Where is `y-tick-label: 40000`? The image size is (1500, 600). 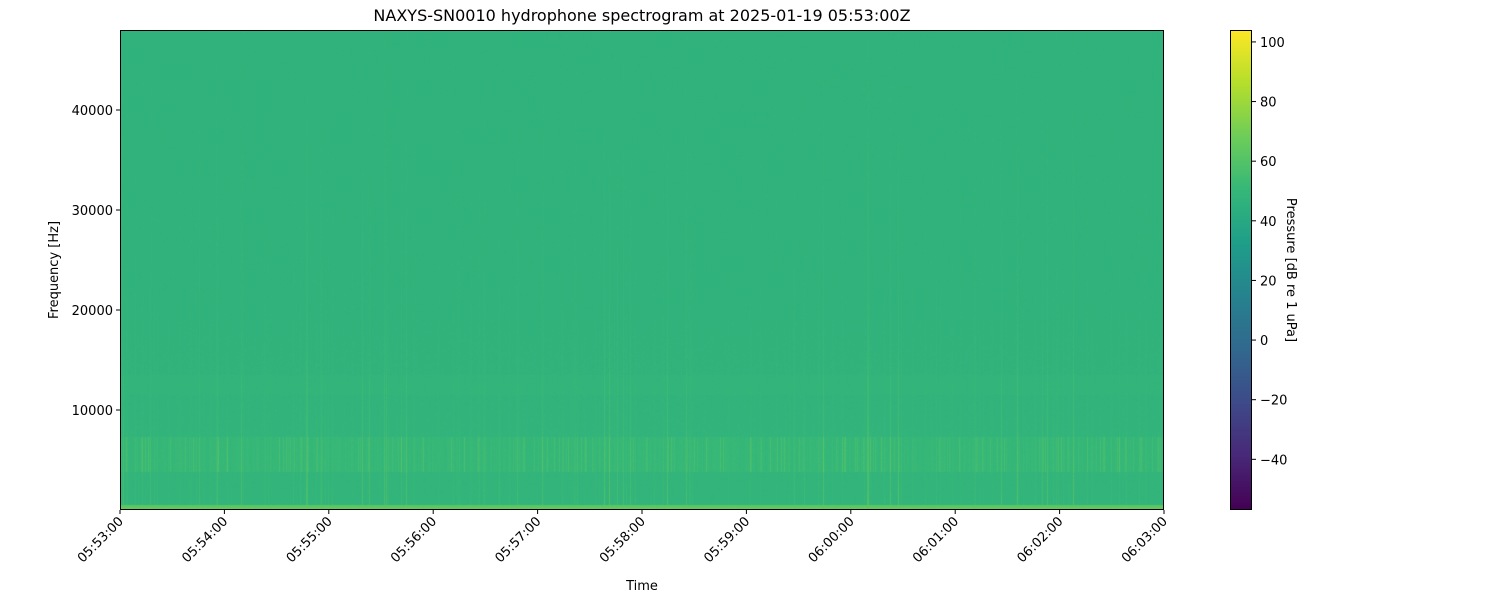
y-tick-label: 40000 is located at coordinates (92, 111).